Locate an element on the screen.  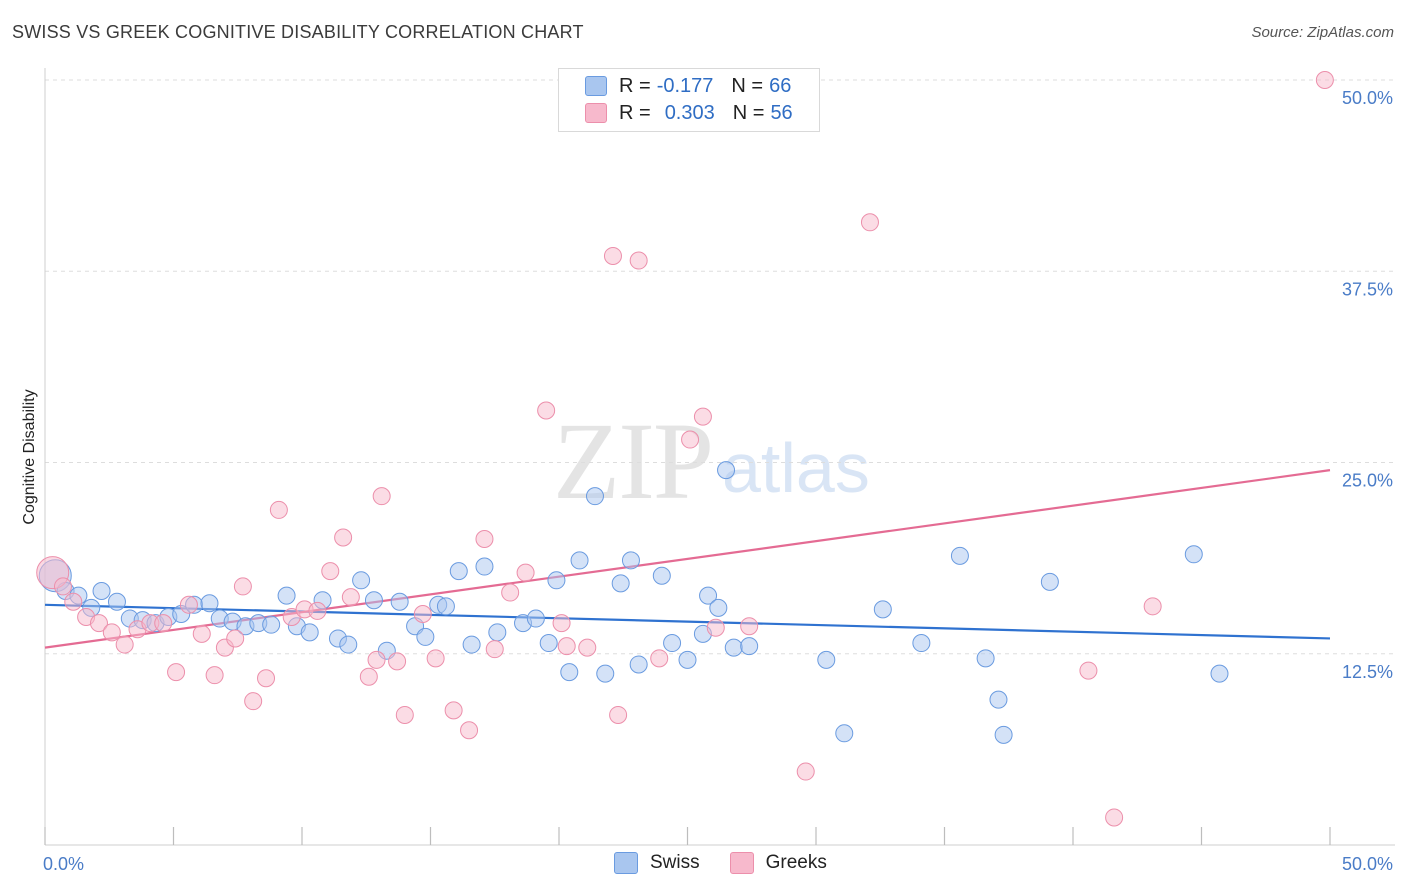
legend-row-swiss: R = -0.177 N = 66 is located at coordinates (688, 86).